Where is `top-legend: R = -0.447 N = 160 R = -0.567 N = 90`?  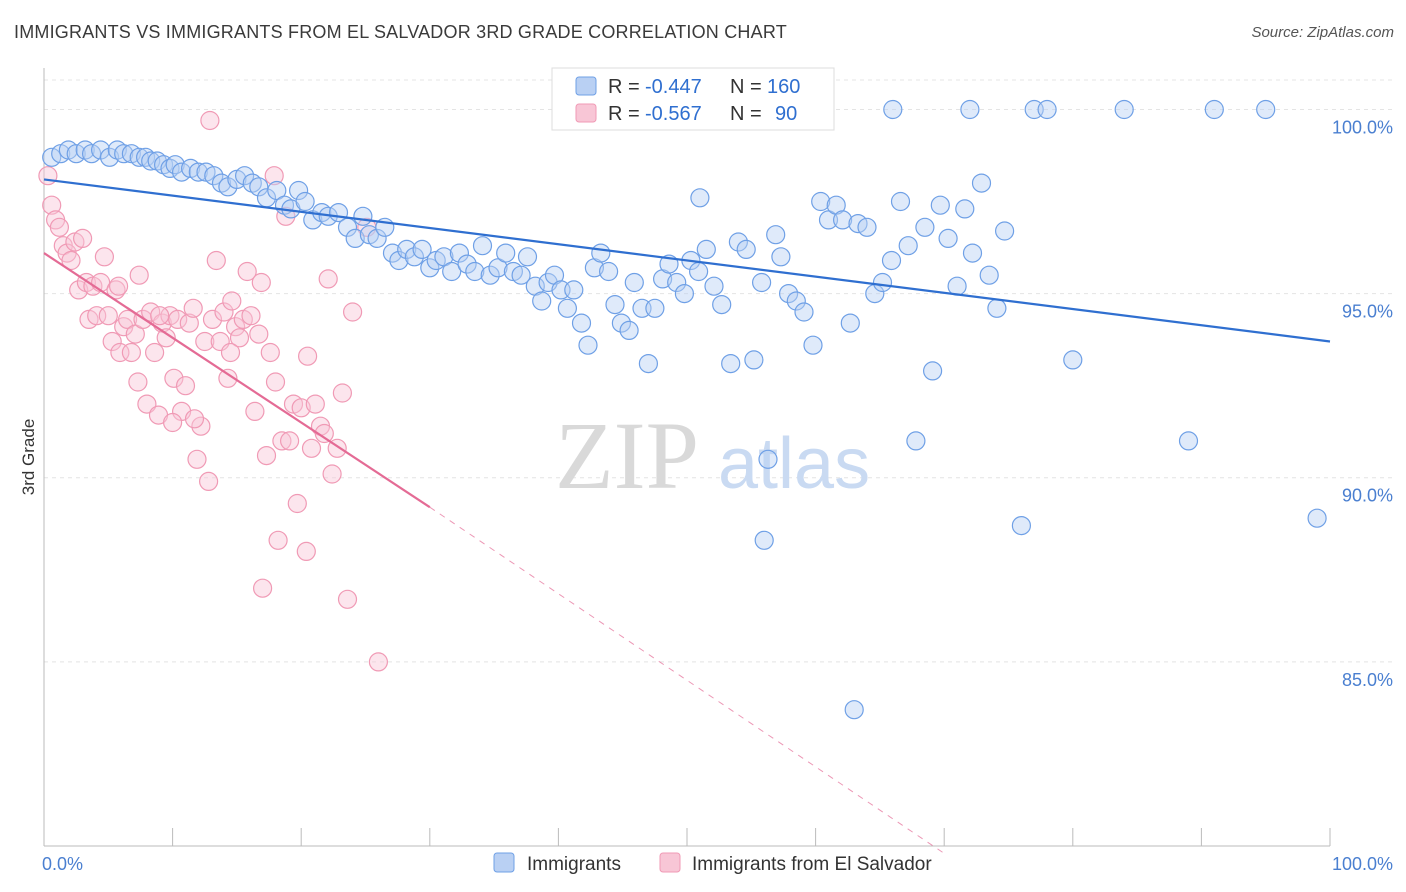
top-legend: R = -0.447 N = 160 R = -0.567 N = 90 is located at coordinates (693, 99).